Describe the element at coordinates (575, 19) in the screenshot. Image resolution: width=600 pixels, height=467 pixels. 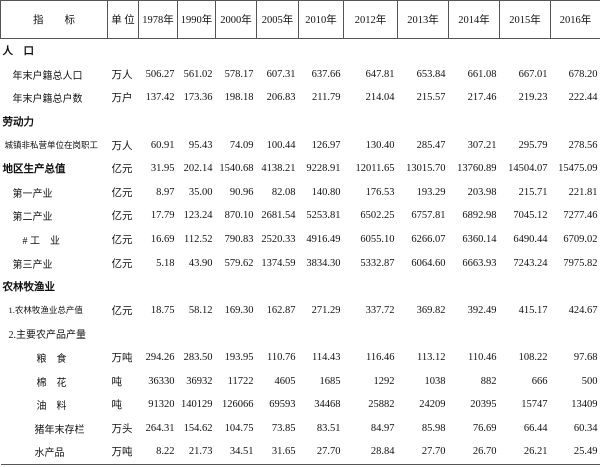
I see `header-cell: 2016年` at that location.